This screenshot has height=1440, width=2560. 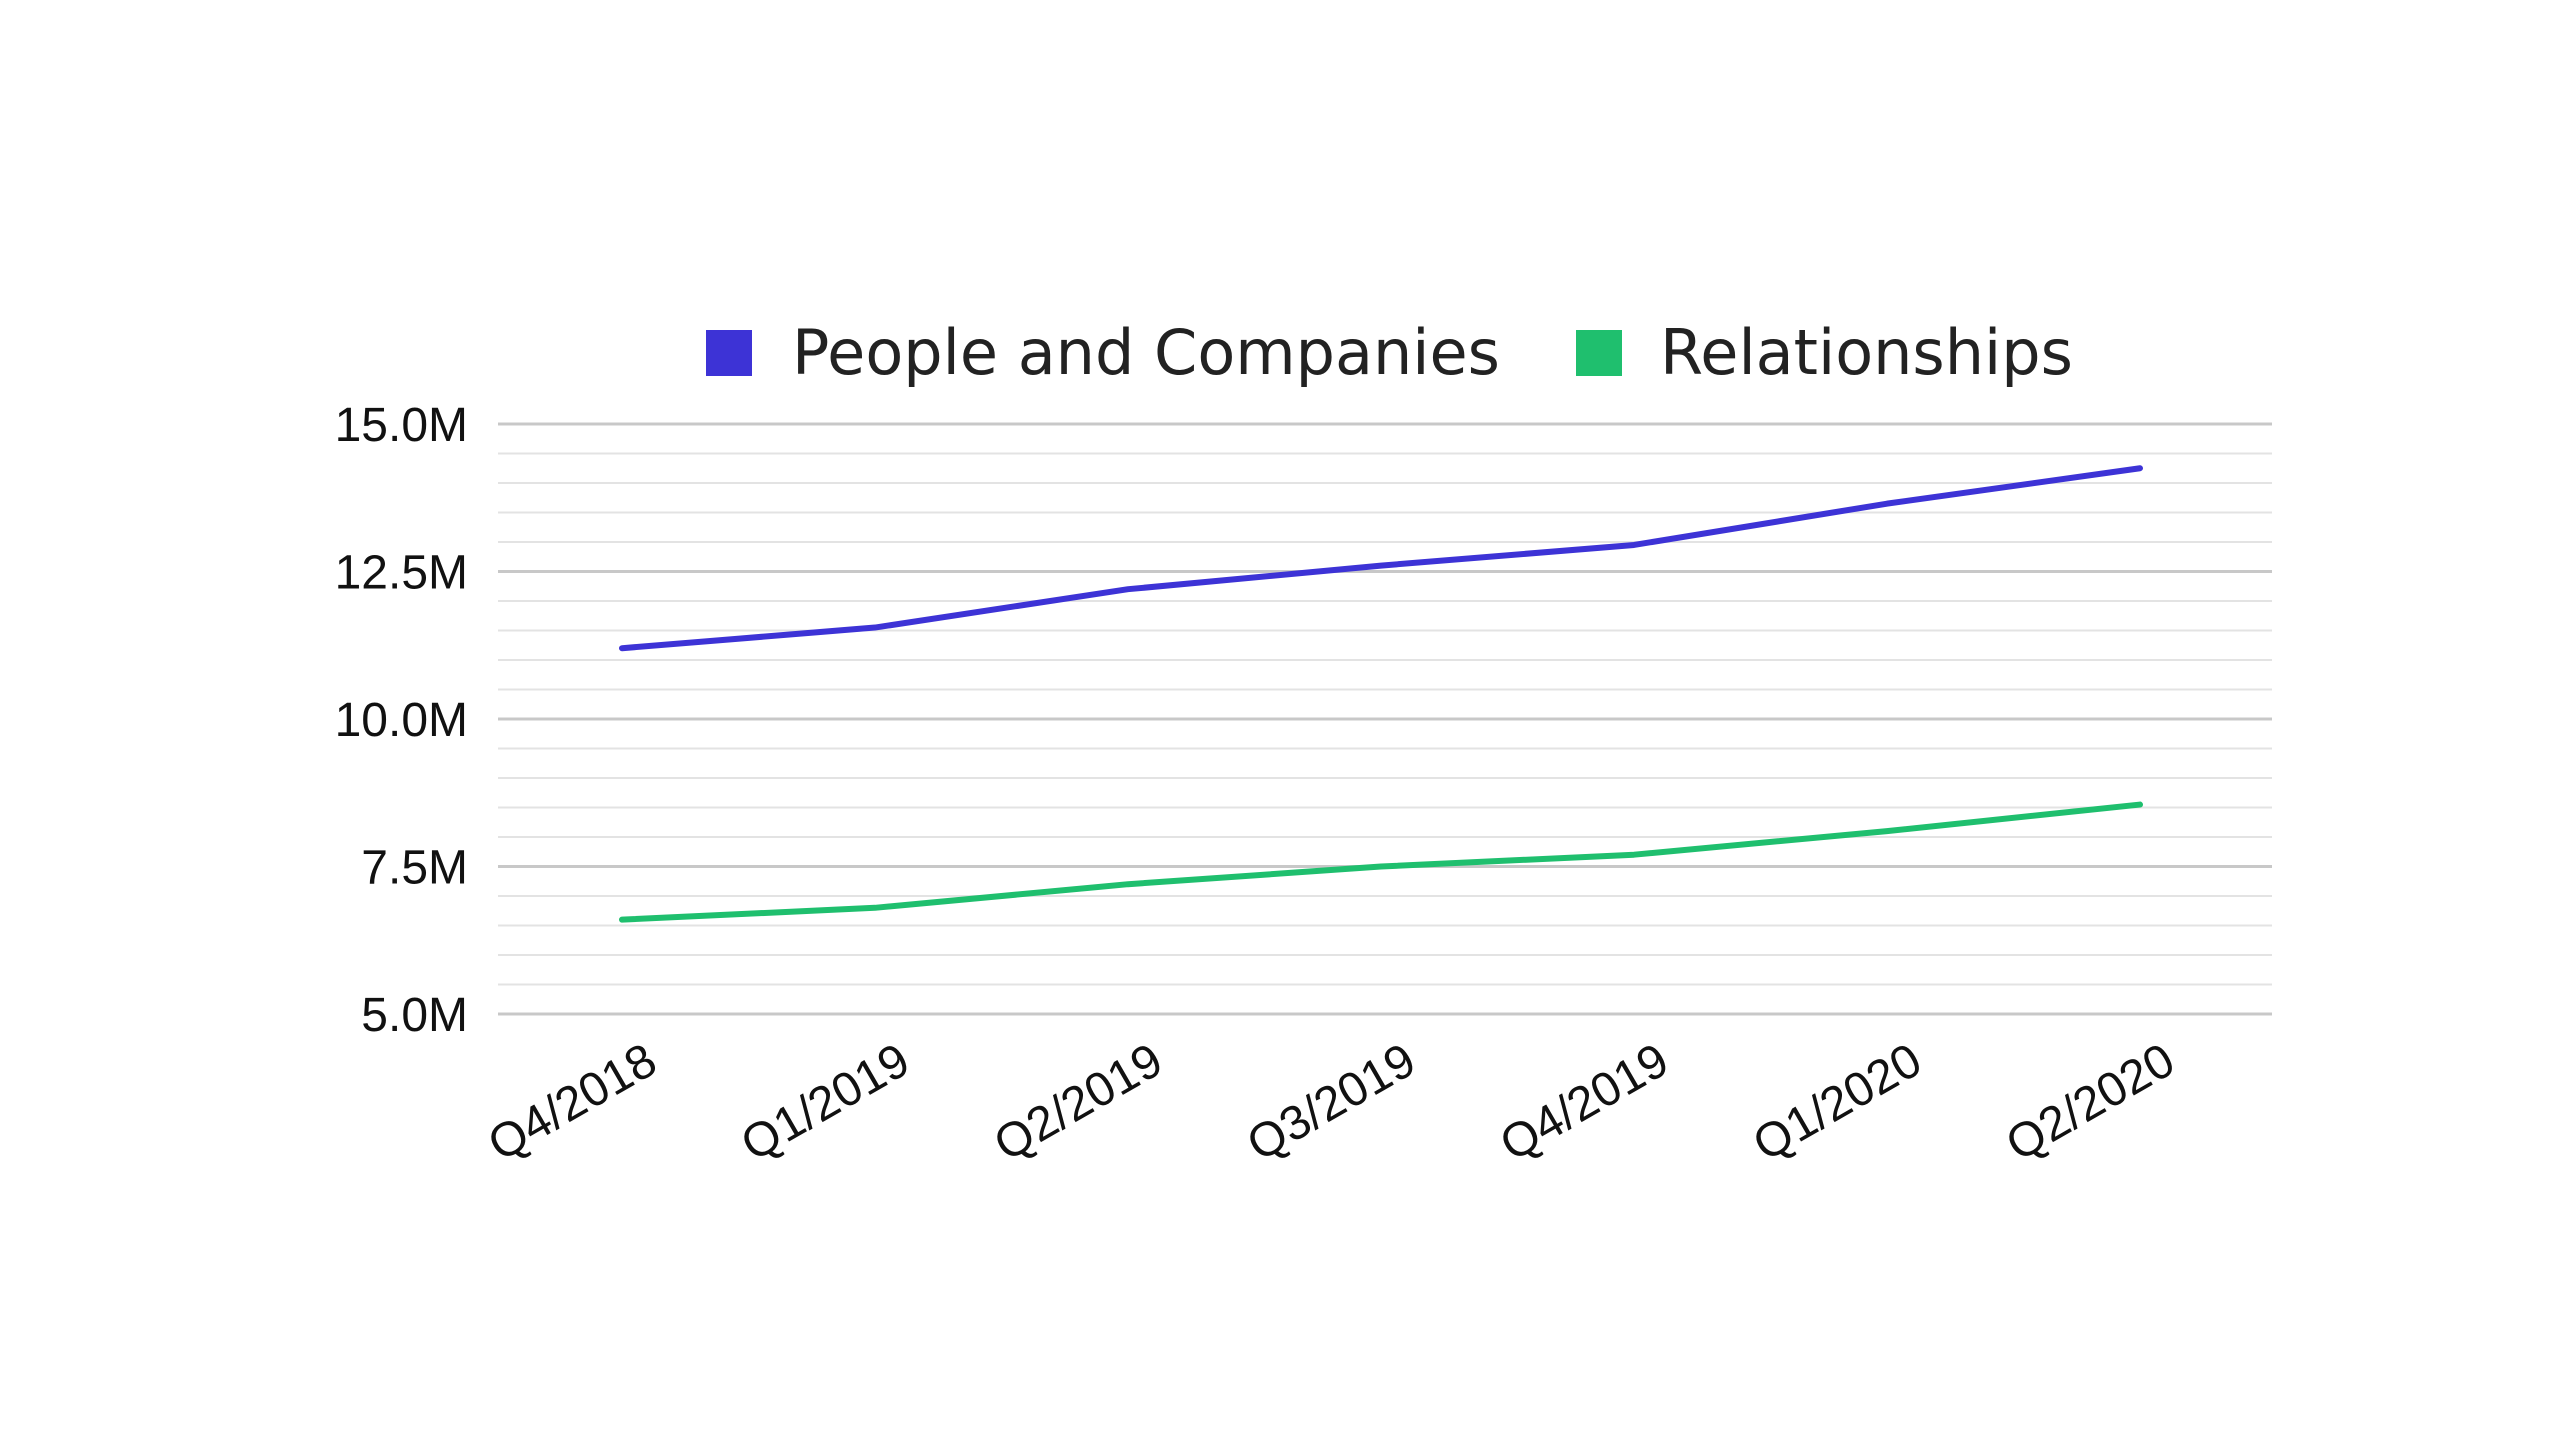 I want to click on y-tick-label: 7.5M, so click(x=414, y=868).